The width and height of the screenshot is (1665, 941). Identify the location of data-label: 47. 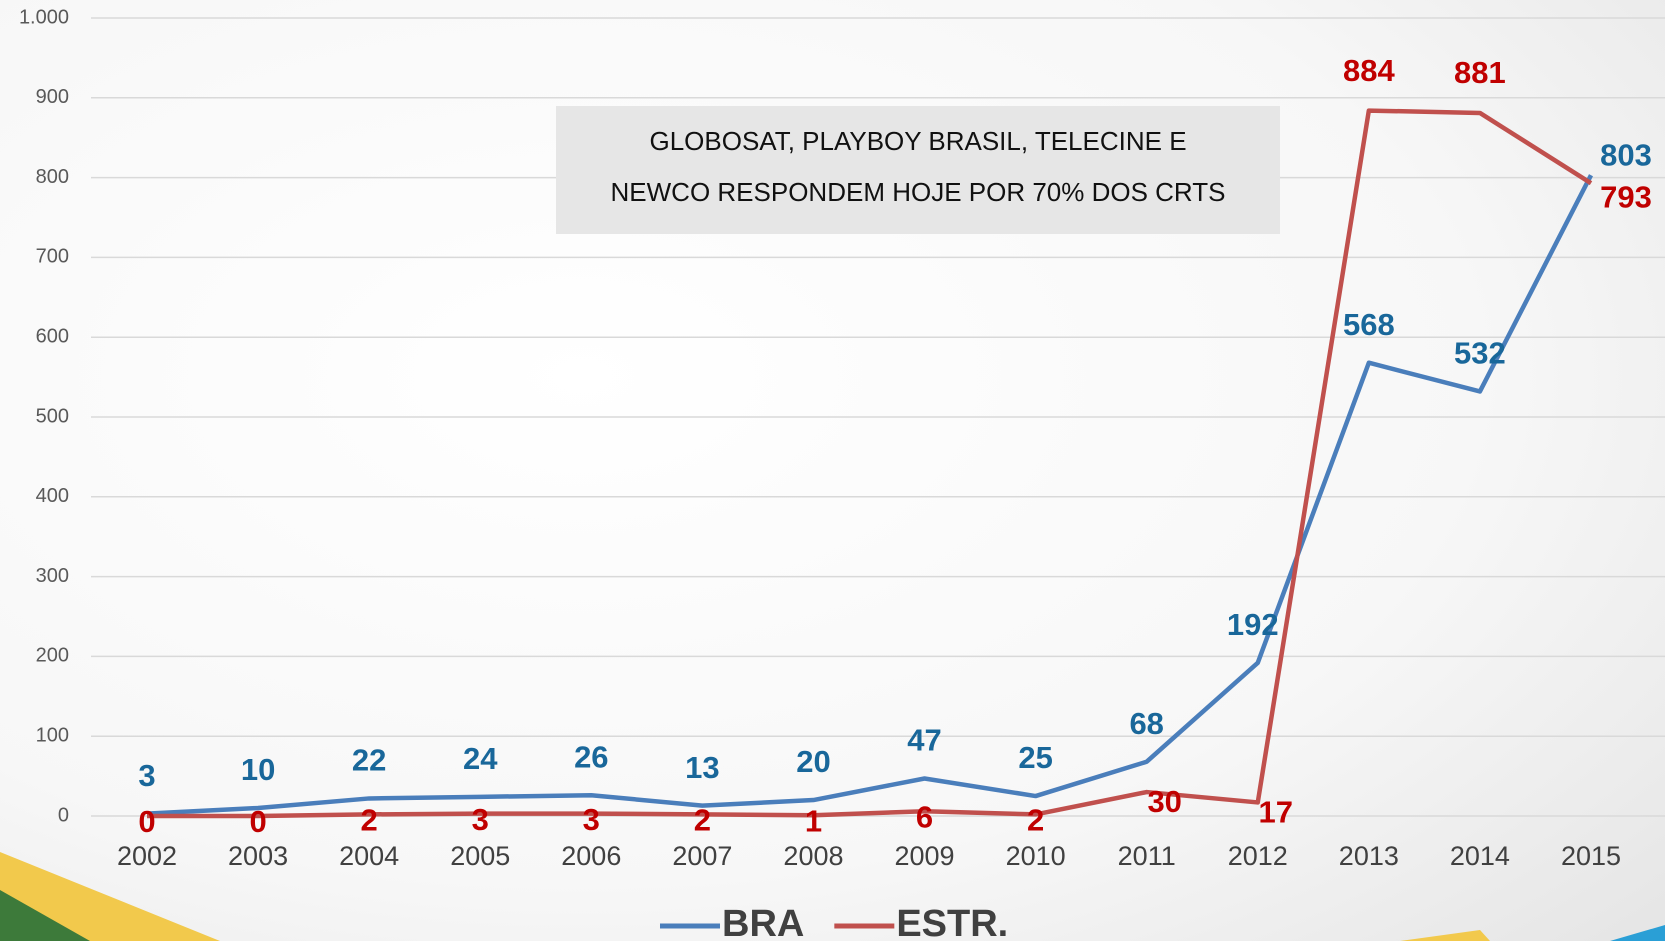
(924, 740).